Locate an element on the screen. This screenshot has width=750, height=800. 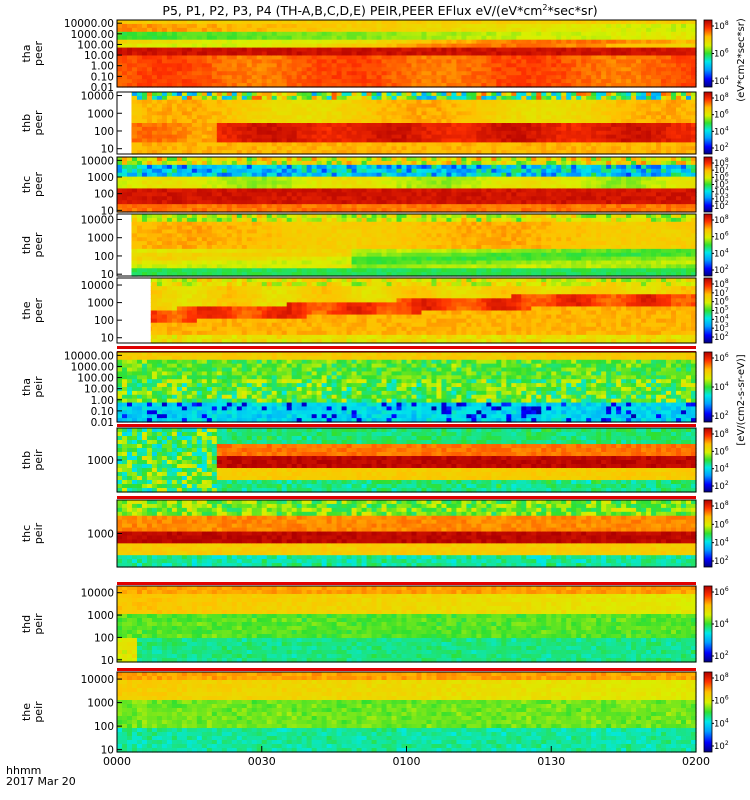
spectrogram-panel: 10000 1000 100 10 thd peir 10⁶ 10⁴ 10² is located at coordinates (374, 626).